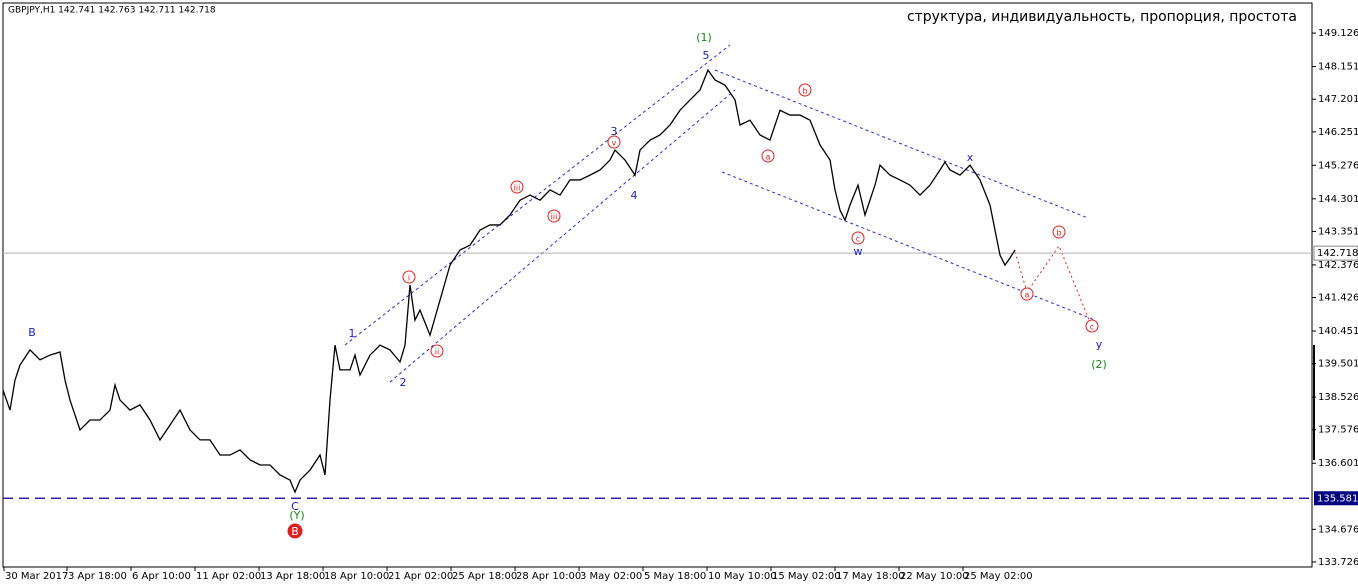 The width and height of the screenshot is (1358, 584). What do you see at coordinates (228, 576) in the screenshot?
I see `x-tick-label: 11 Apr 02:00` at bounding box center [228, 576].